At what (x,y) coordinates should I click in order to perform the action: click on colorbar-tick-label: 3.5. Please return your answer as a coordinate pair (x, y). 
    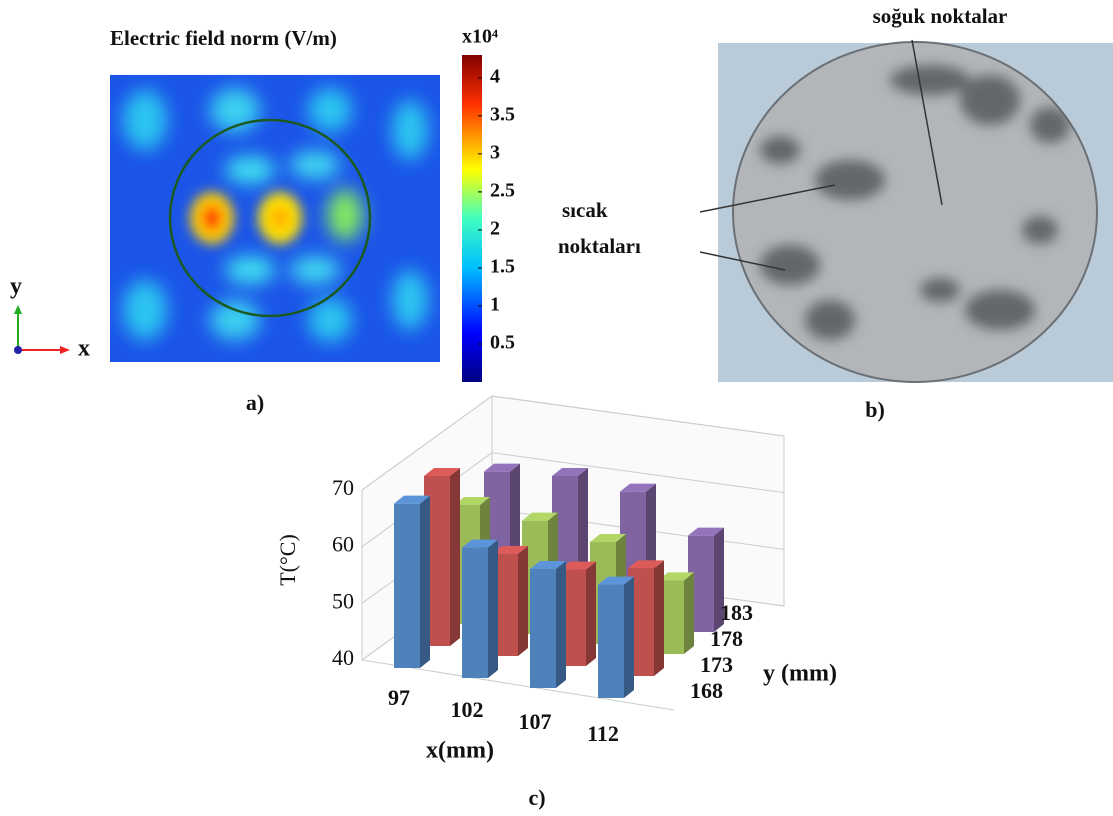
    Looking at the image, I should click on (502, 114).